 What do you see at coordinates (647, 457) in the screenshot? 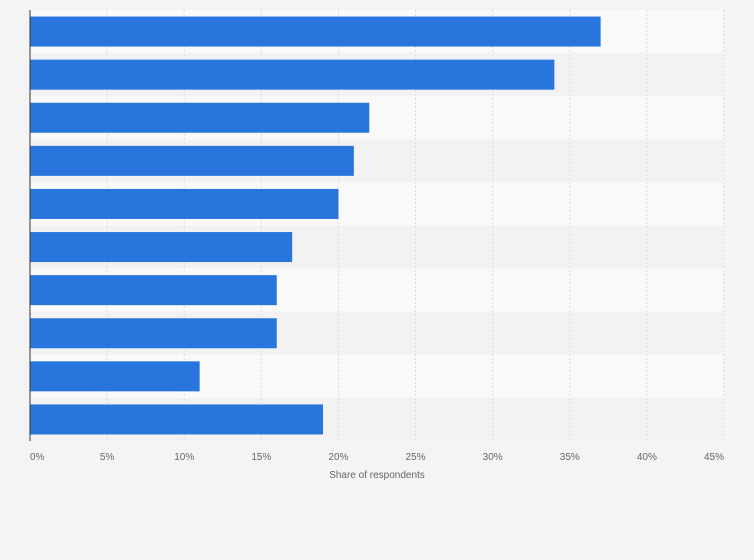
I see `x-tick-label: 40%` at bounding box center [647, 457].